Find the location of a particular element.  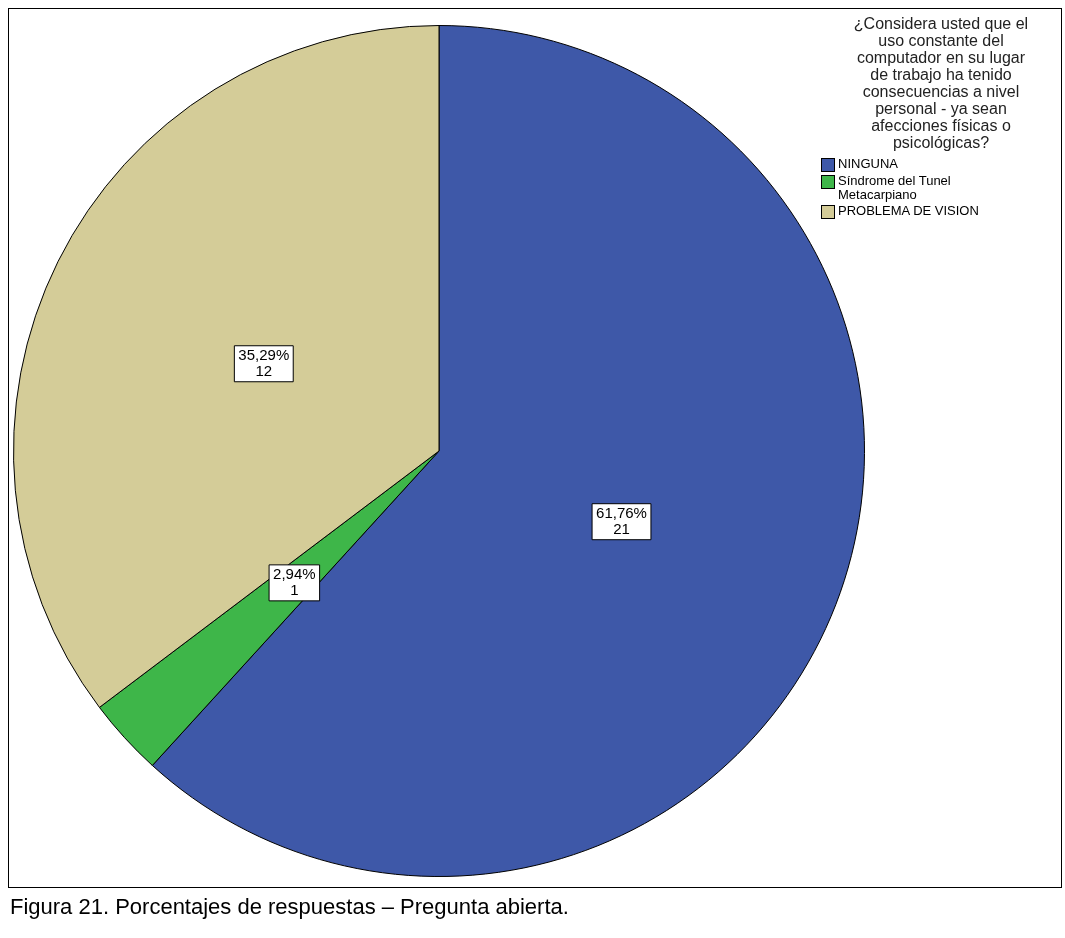

data-label: 2,94% 1 is located at coordinates (294, 581).